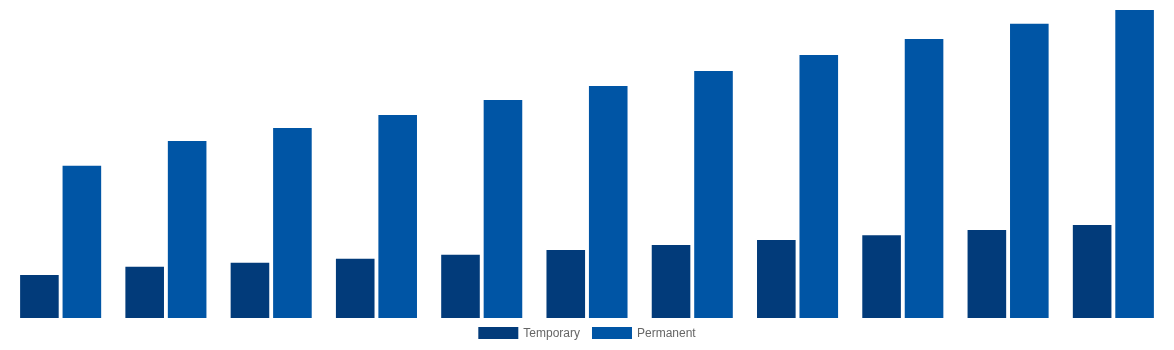  I want to click on legend-label: Temporary, so click(551, 333).